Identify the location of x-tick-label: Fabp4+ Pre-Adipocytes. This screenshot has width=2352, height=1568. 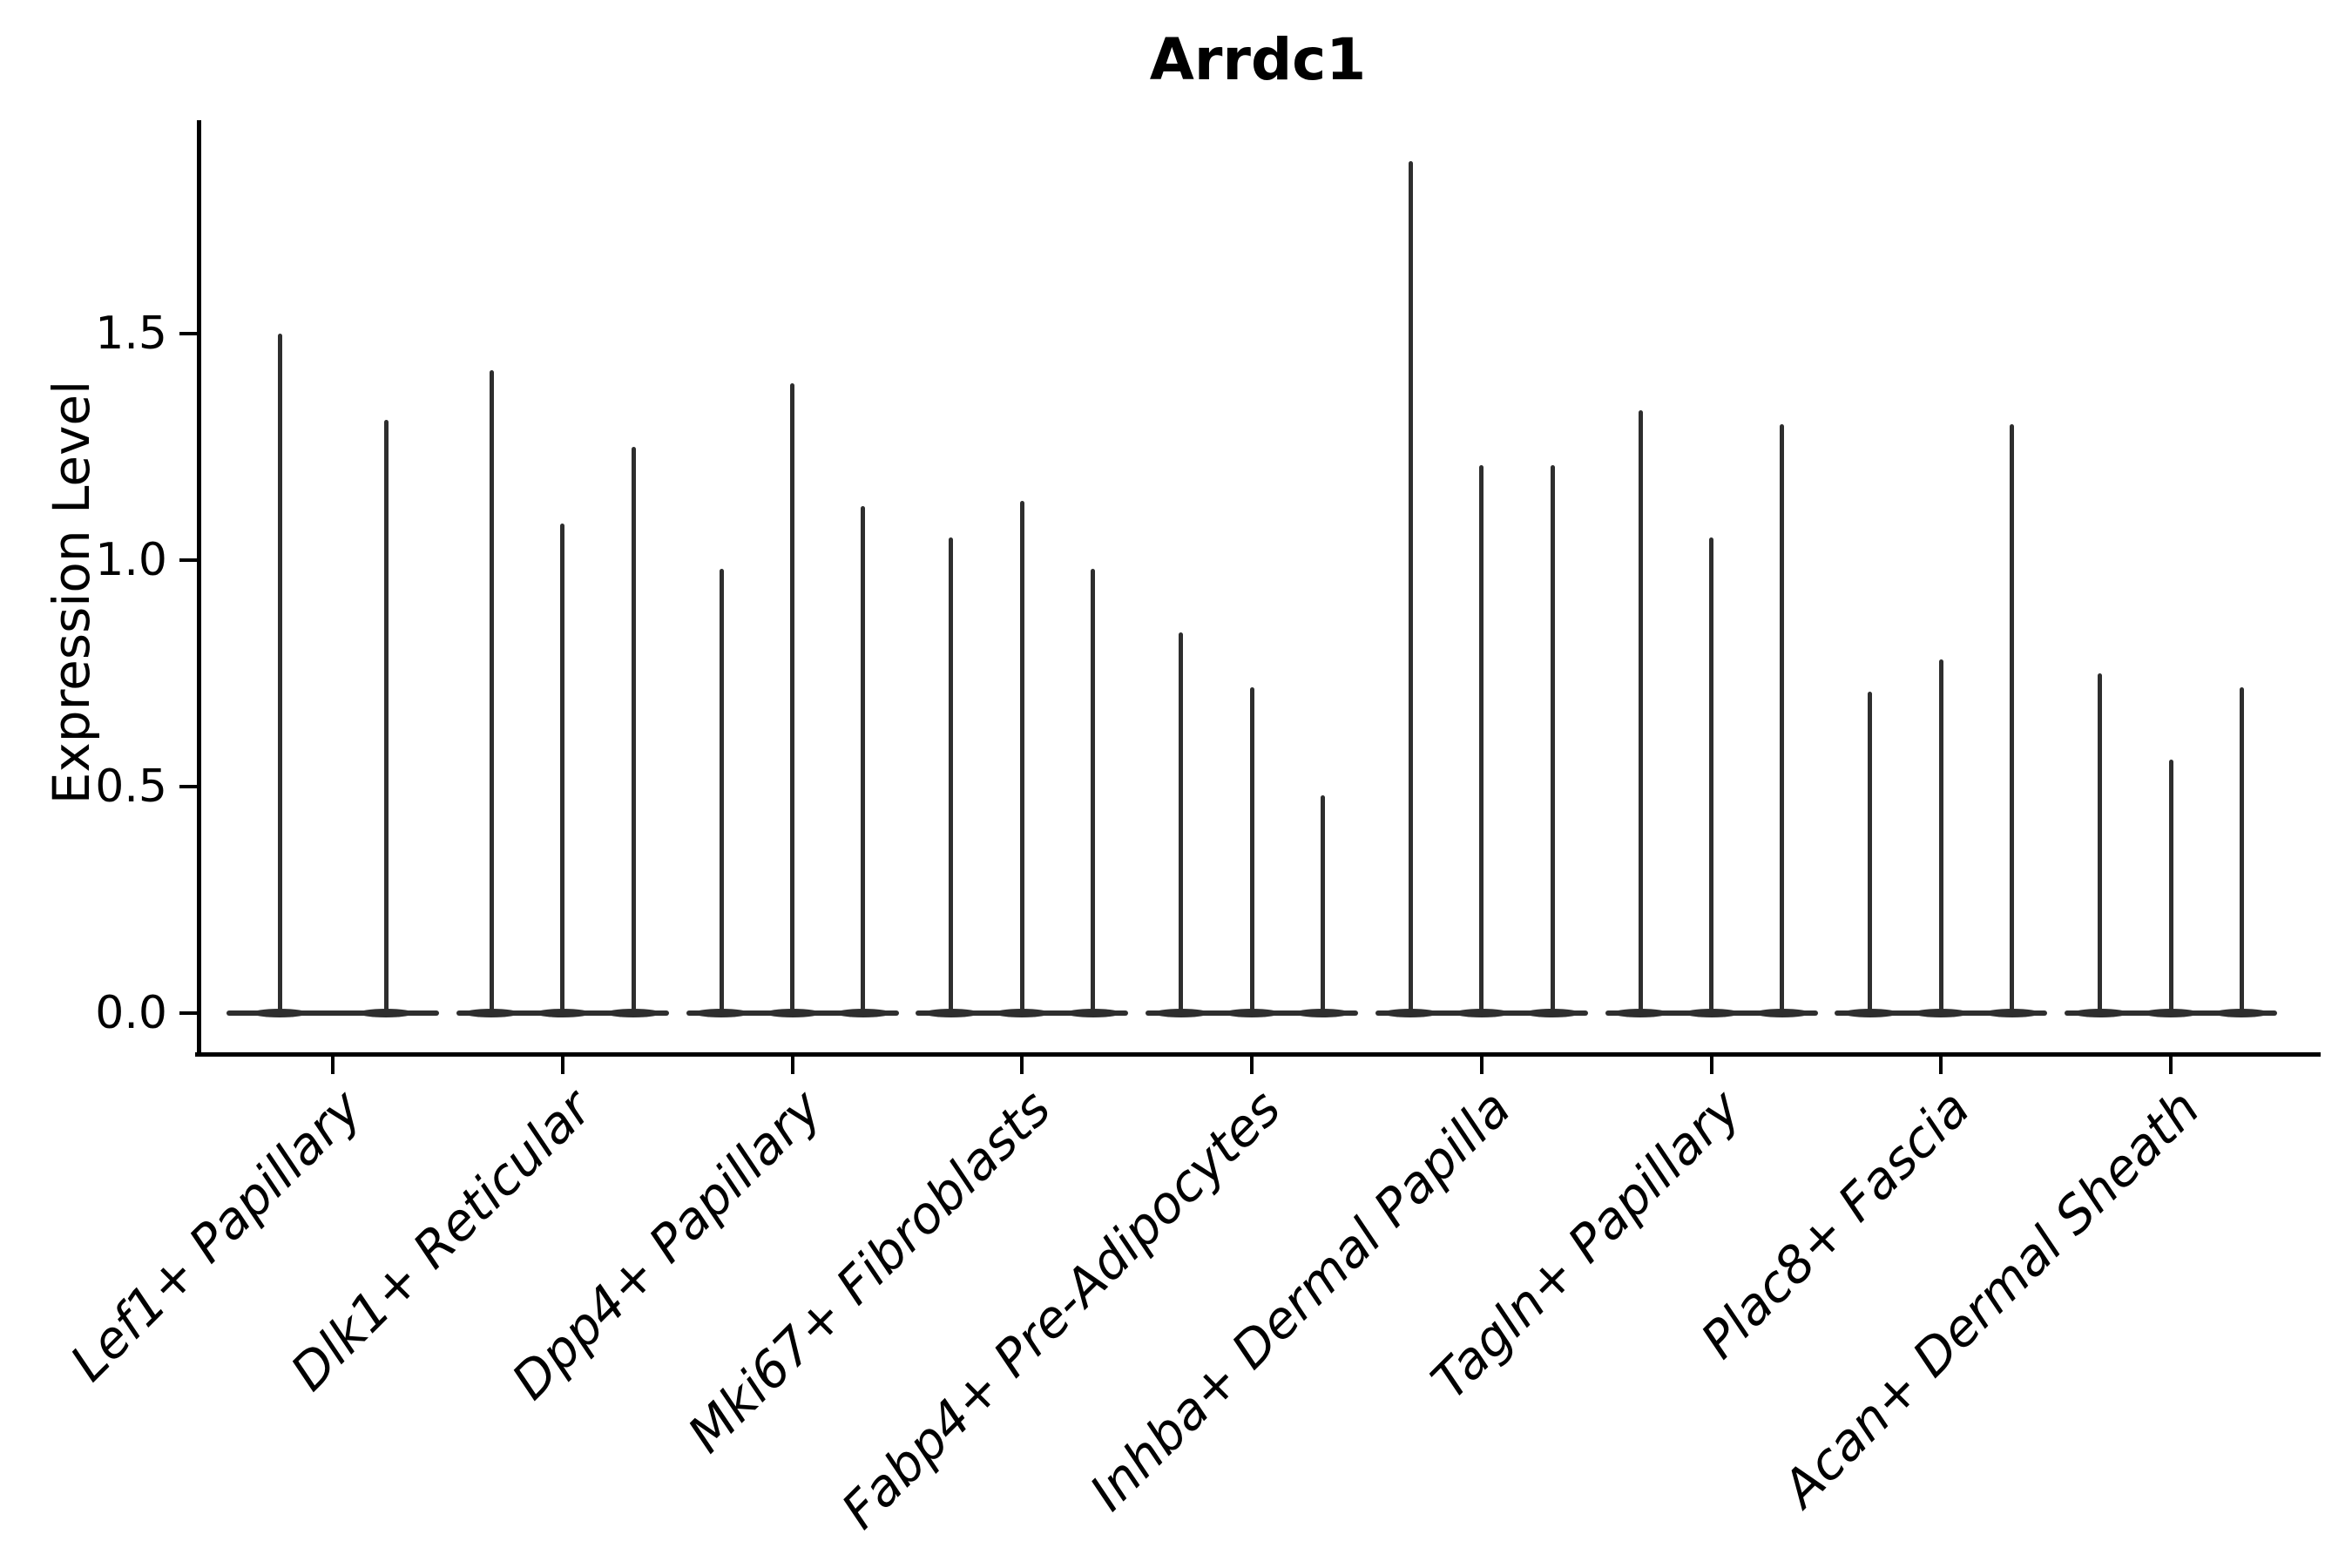
(1061, 1310).